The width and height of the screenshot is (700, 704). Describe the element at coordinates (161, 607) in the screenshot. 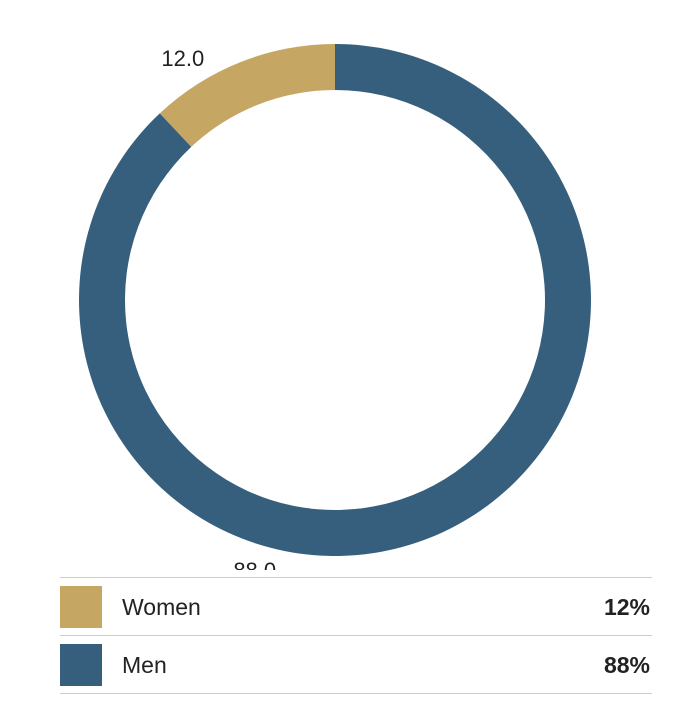

I see `legend-label-women: Women` at that location.